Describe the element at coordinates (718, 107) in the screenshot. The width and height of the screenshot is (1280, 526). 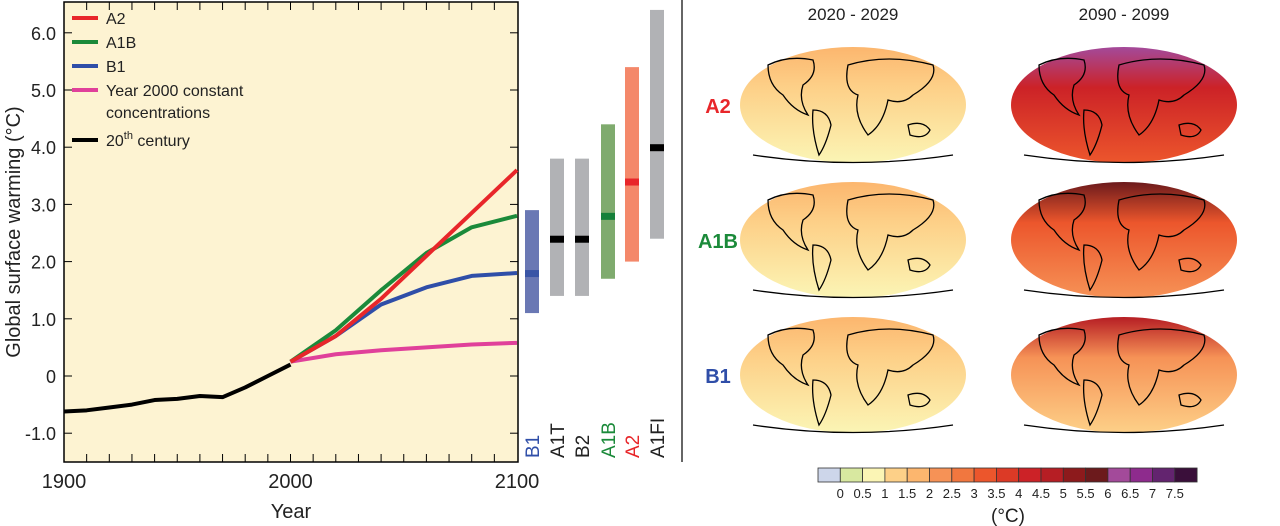
I see `row-label: A2` at that location.